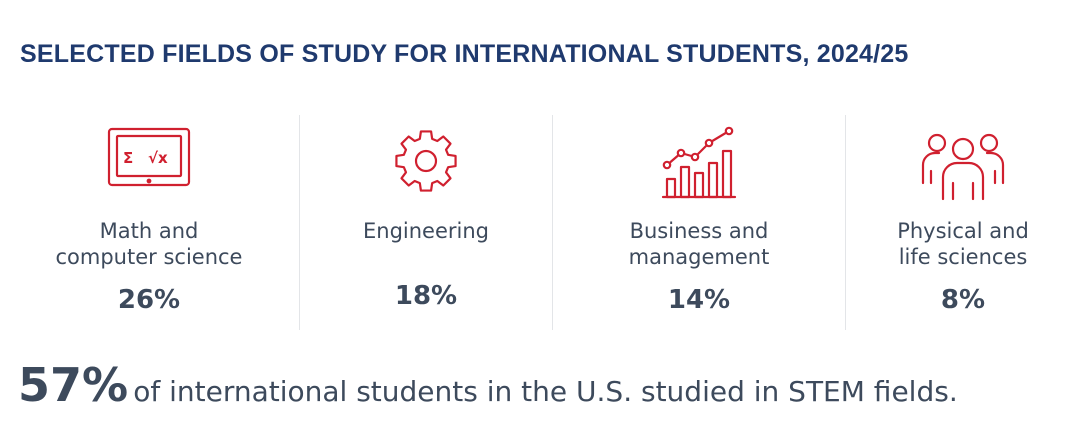  I want to click on field-card-sciences: Physical and life sciences 8%, so click(963, 222).